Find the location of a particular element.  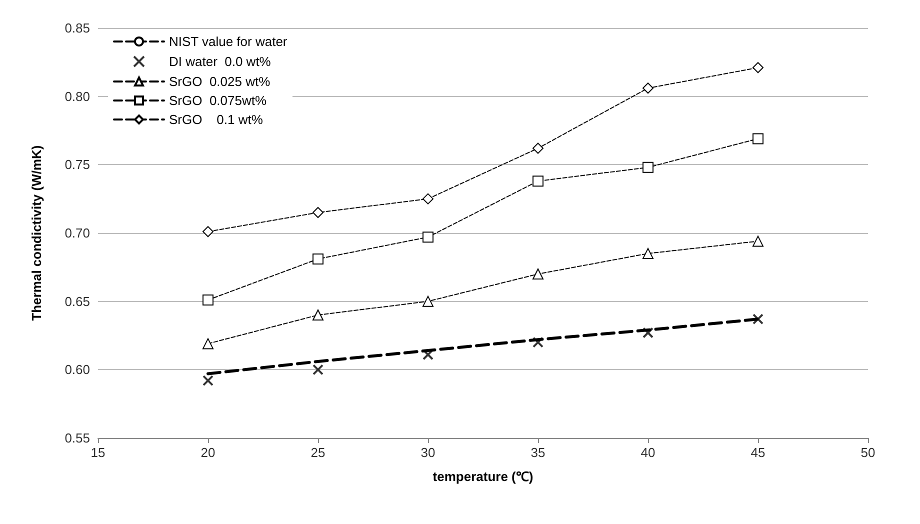

x-tick-label: 40 is located at coordinates (648, 452).